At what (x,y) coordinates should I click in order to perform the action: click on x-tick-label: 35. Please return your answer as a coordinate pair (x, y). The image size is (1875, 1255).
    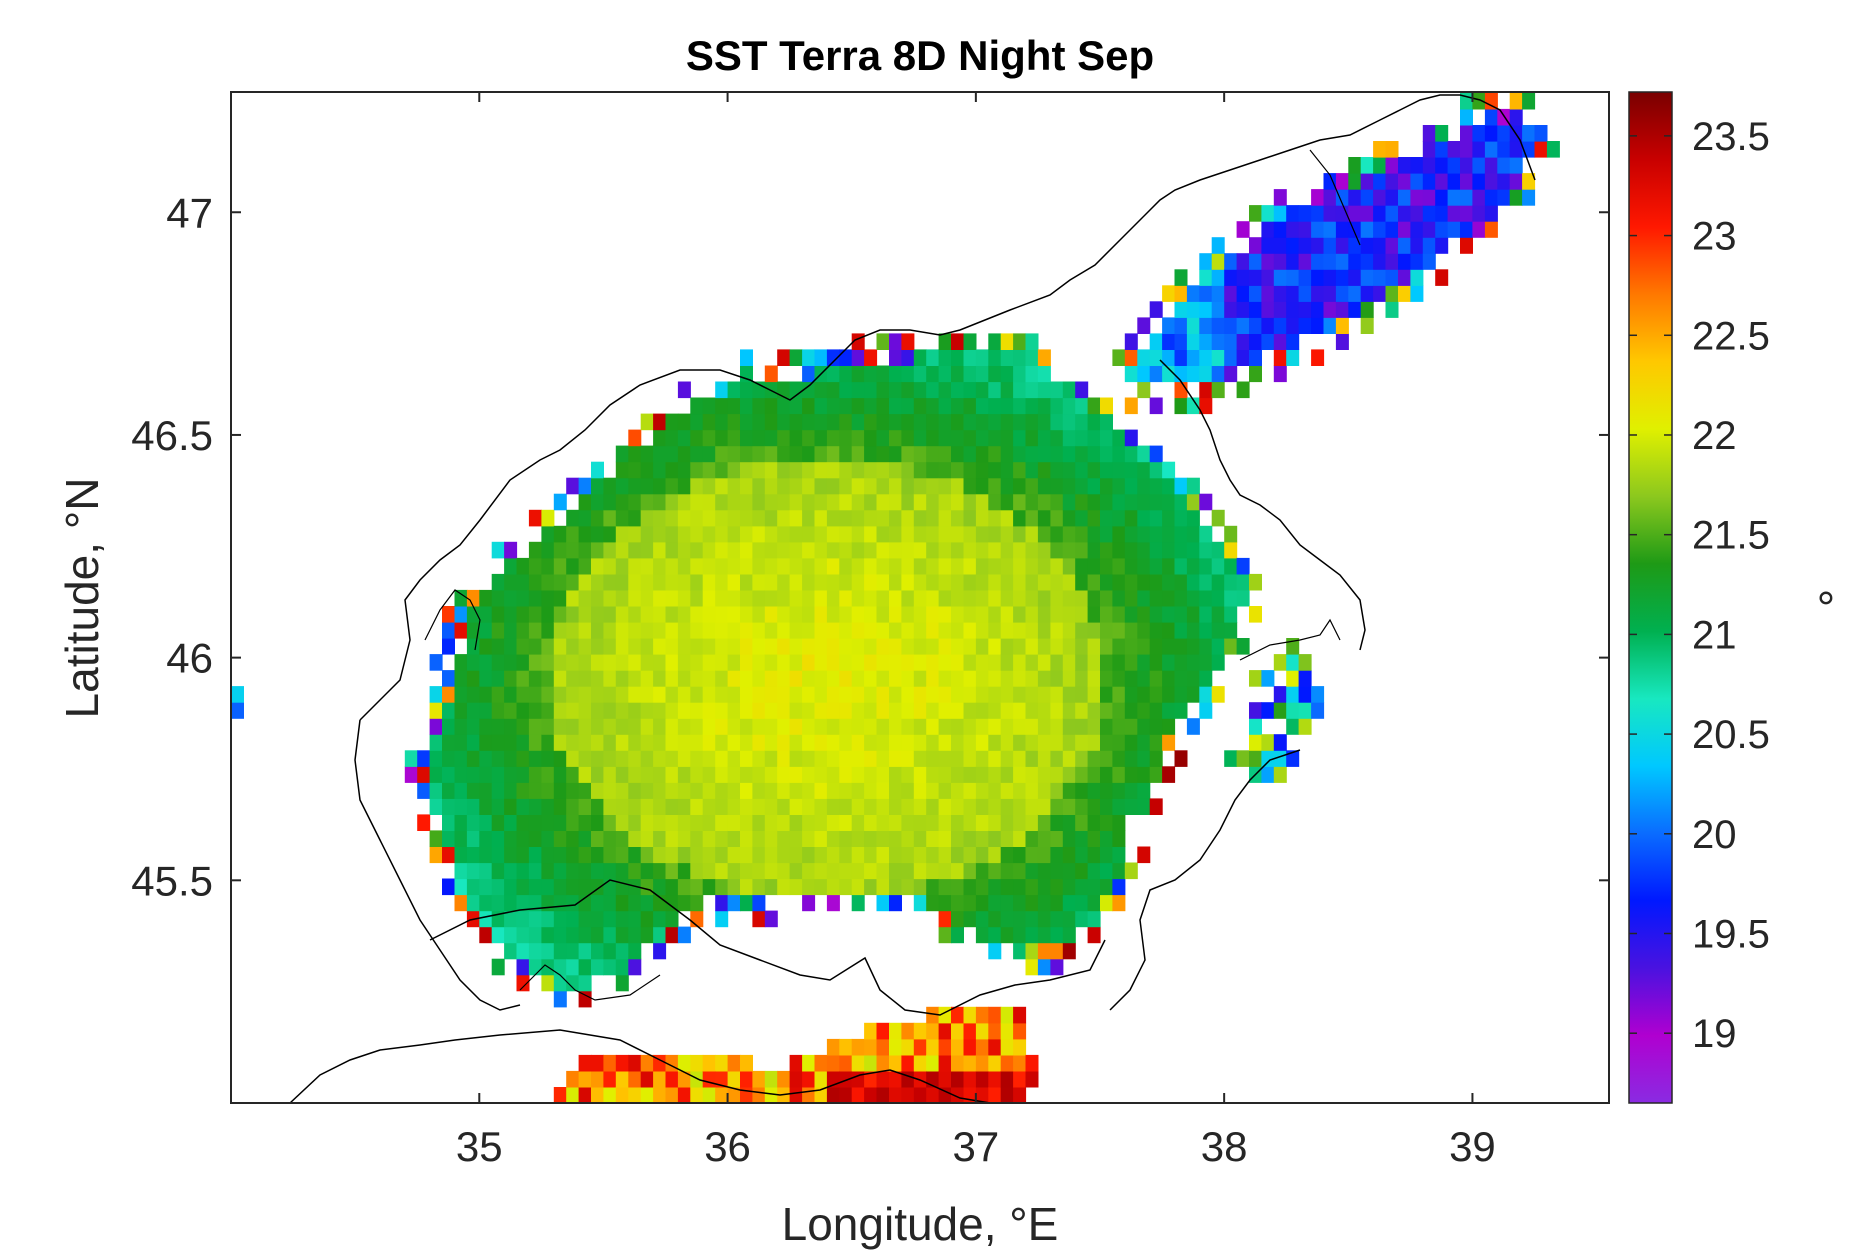
    Looking at the image, I should click on (479, 1146).